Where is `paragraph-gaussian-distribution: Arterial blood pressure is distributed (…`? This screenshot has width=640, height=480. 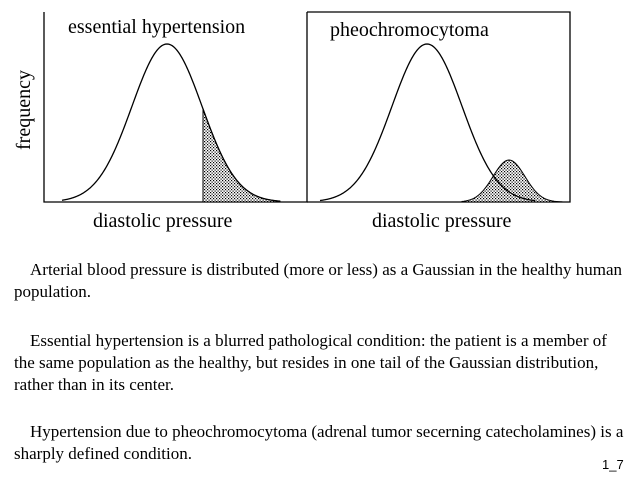 paragraph-gaussian-distribution: Arterial blood pressure is distributed (… is located at coordinates (318, 280).